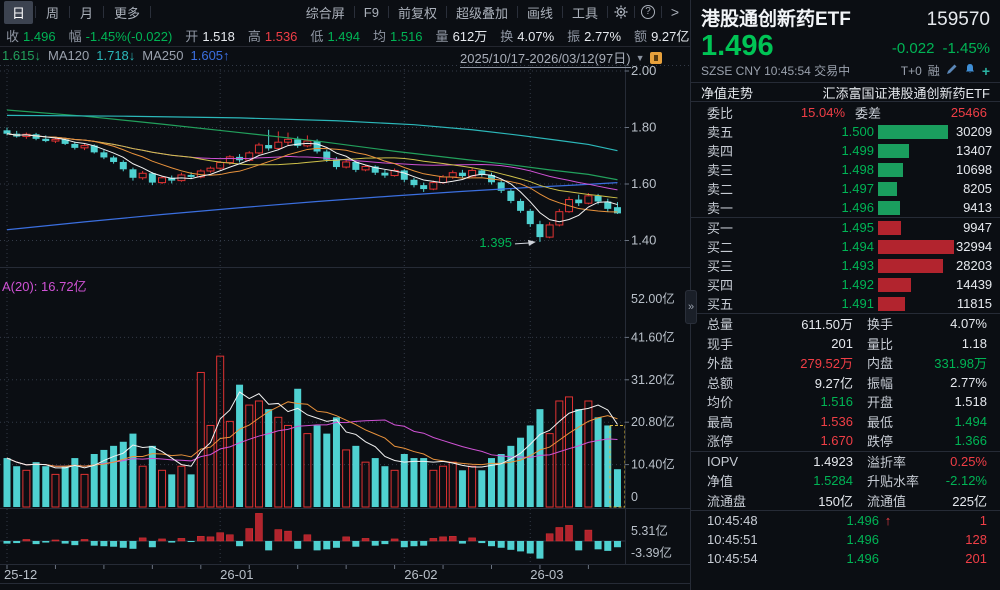 This screenshot has height=590, width=1000. What do you see at coordinates (127, 13) in the screenshot?
I see `tab-more: 更多` at bounding box center [127, 13].